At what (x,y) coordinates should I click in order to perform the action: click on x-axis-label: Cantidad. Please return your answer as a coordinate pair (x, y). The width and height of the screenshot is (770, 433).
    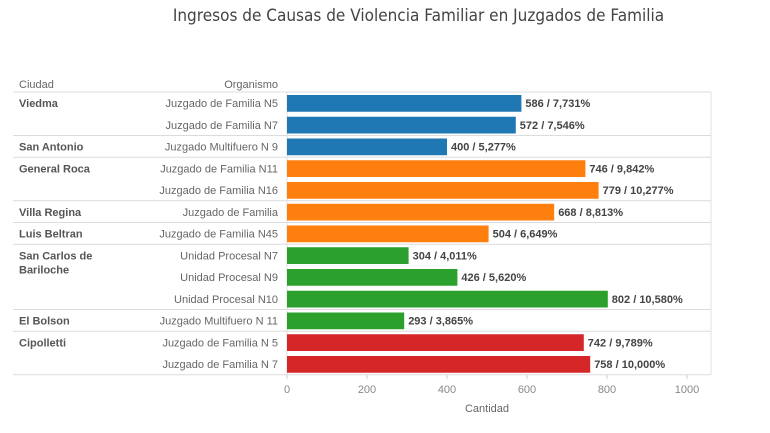
    Looking at the image, I should click on (487, 409).